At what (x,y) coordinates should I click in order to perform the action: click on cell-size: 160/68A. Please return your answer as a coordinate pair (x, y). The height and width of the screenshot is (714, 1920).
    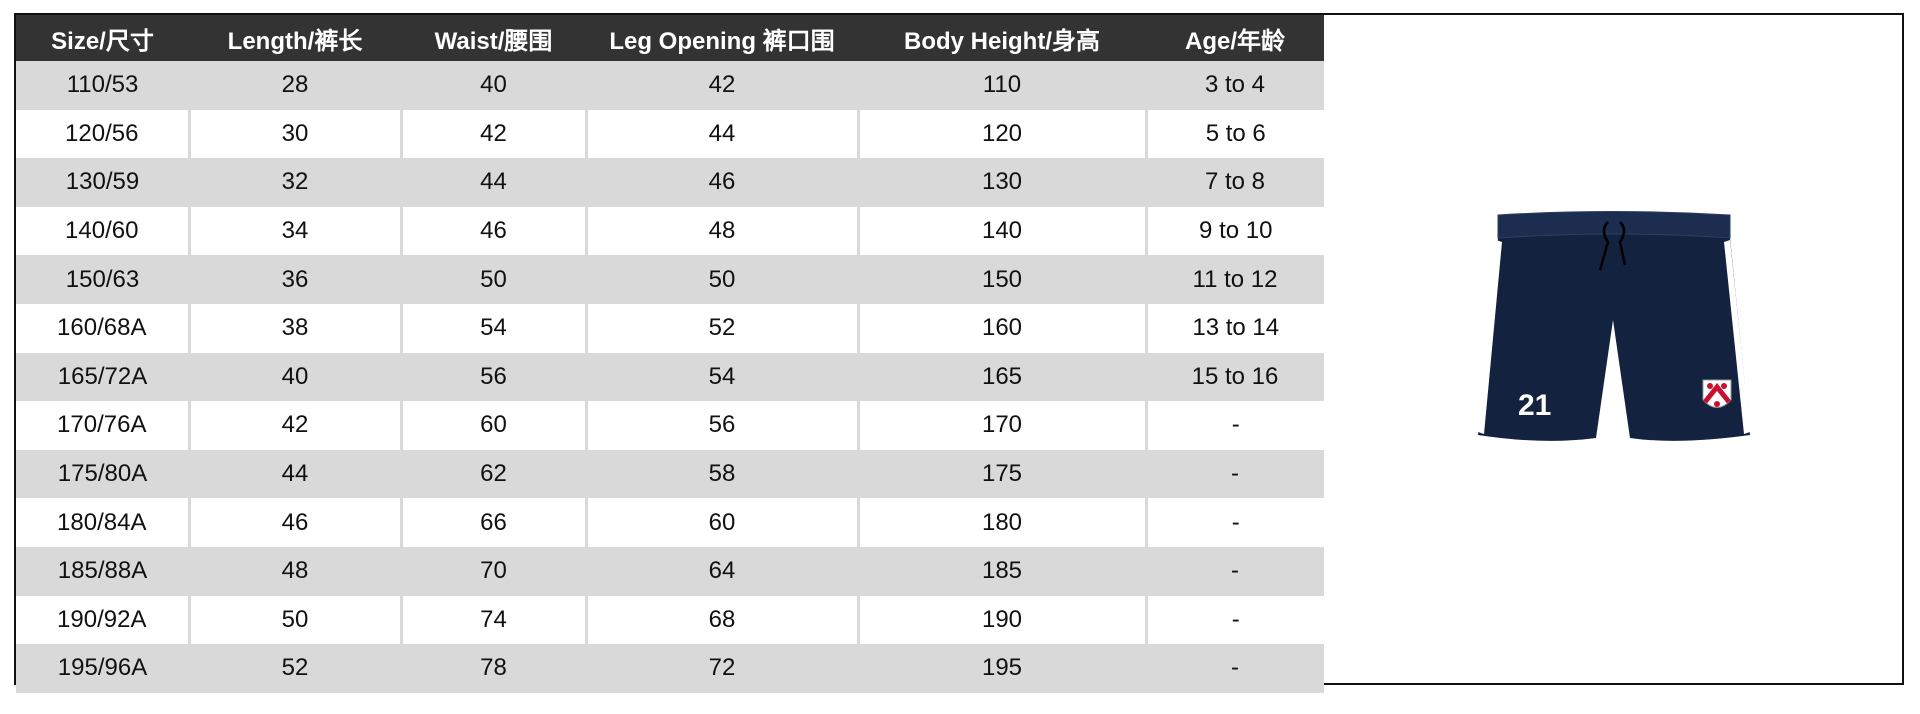
    Looking at the image, I should click on (102, 328).